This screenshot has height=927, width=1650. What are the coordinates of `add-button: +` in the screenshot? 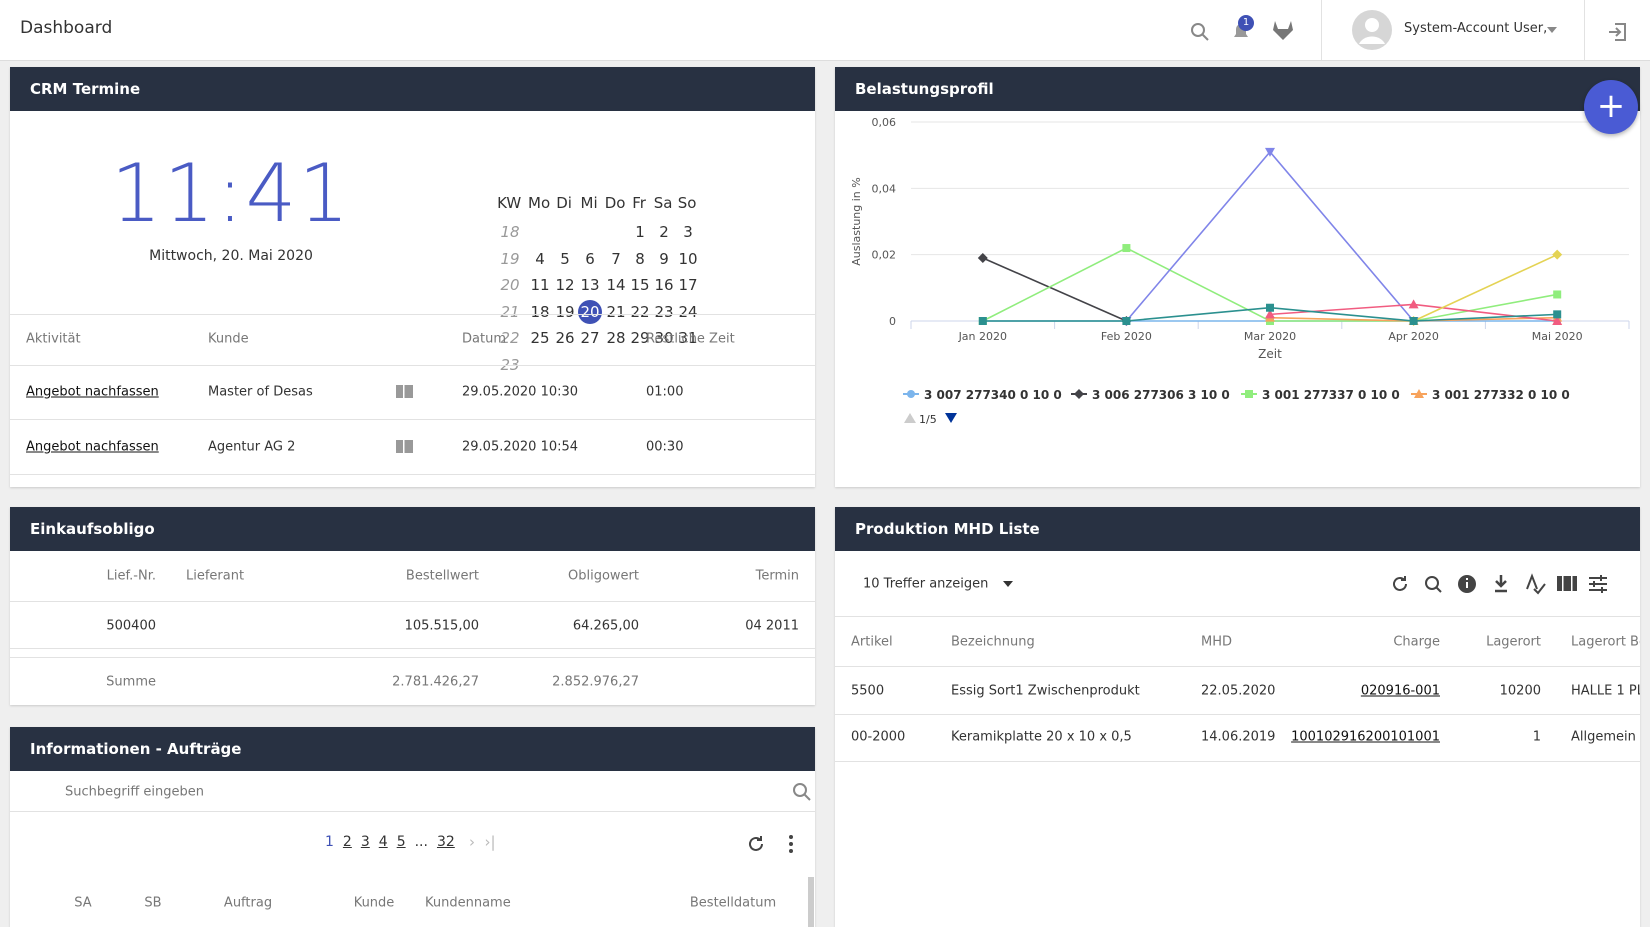 It's located at (1611, 107).